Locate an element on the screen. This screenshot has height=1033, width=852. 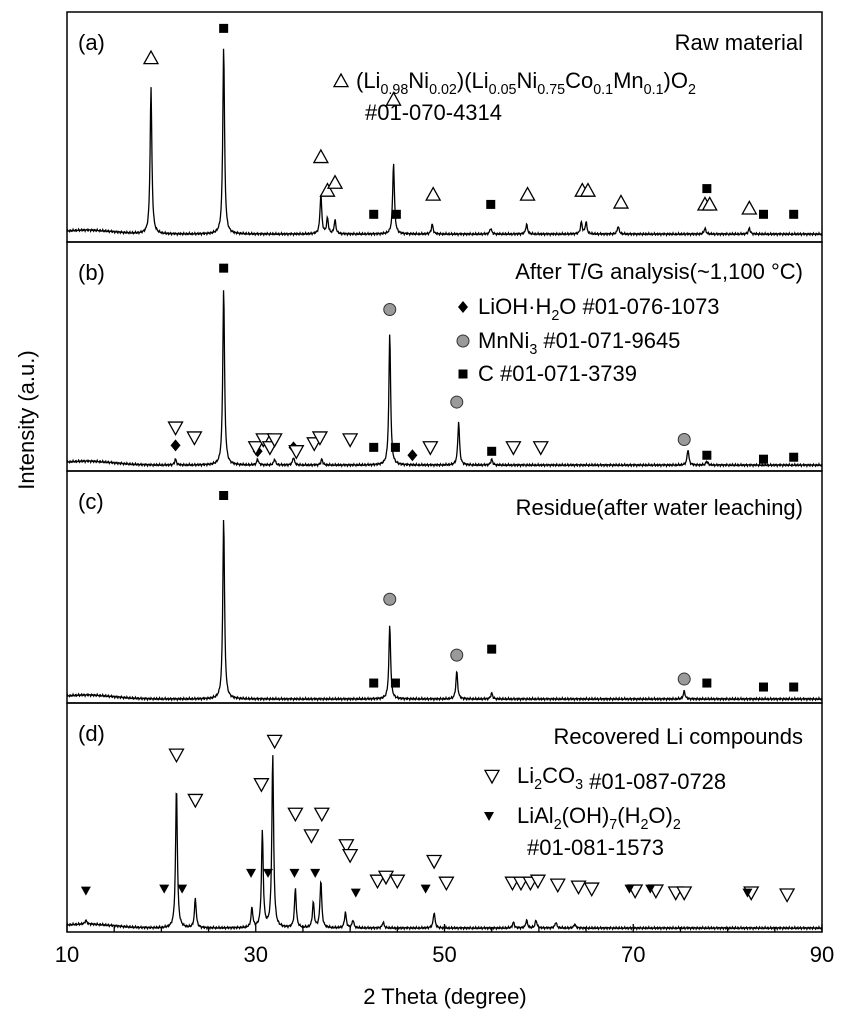
legend-entry: MnNi3 #01-071-9645 is located at coordinates (568, 343).